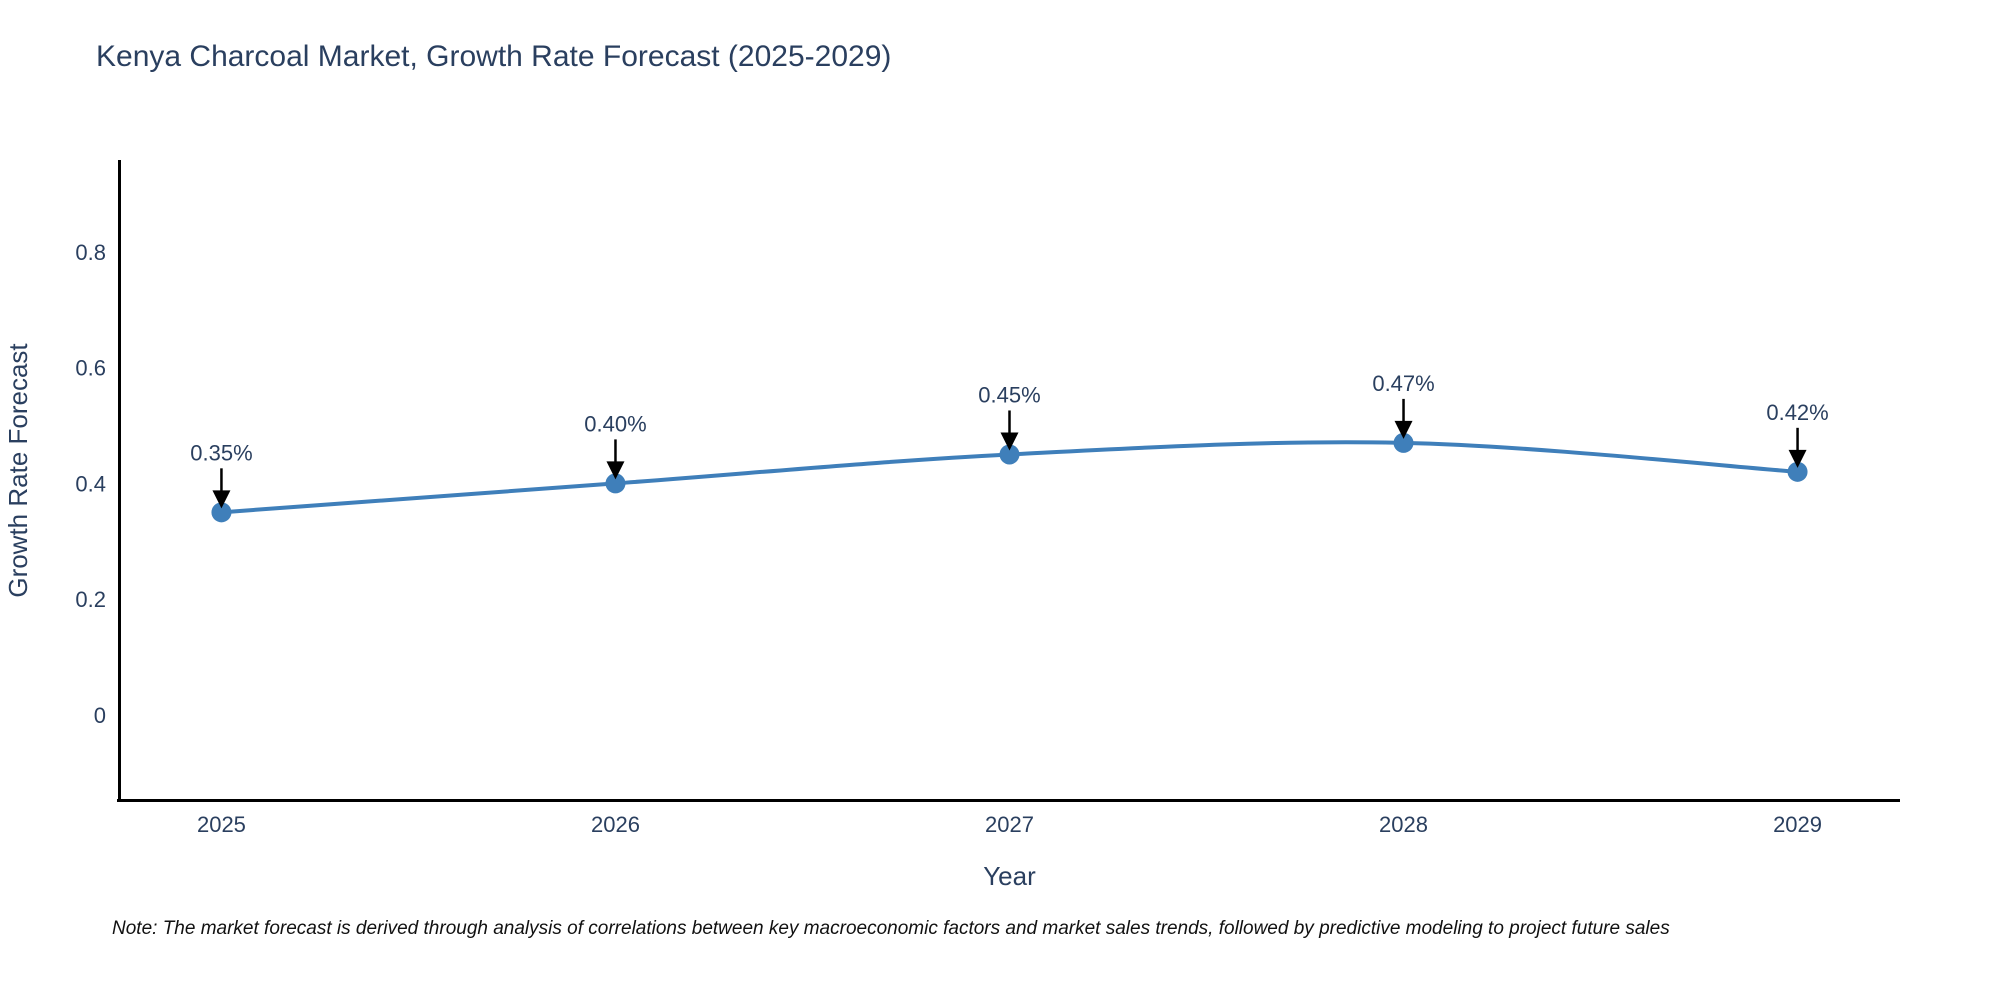 The width and height of the screenshot is (2000, 1000). Describe the element at coordinates (18, 470) in the screenshot. I see `y-axis-title: Growth Rate Forecast` at that location.